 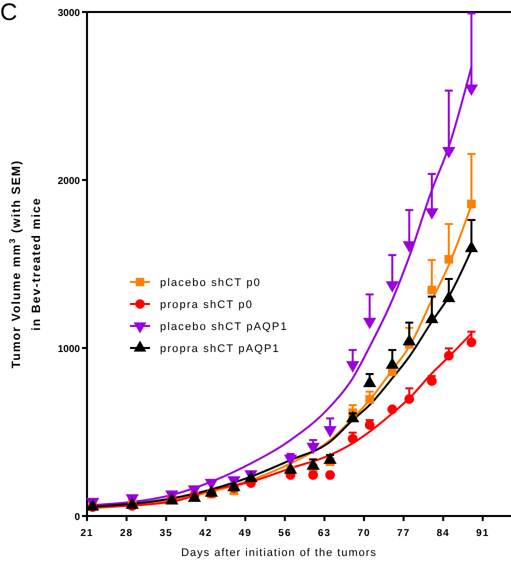 What do you see at coordinates (364, 533) in the screenshot?
I see `x-tick-label: 70` at bounding box center [364, 533].